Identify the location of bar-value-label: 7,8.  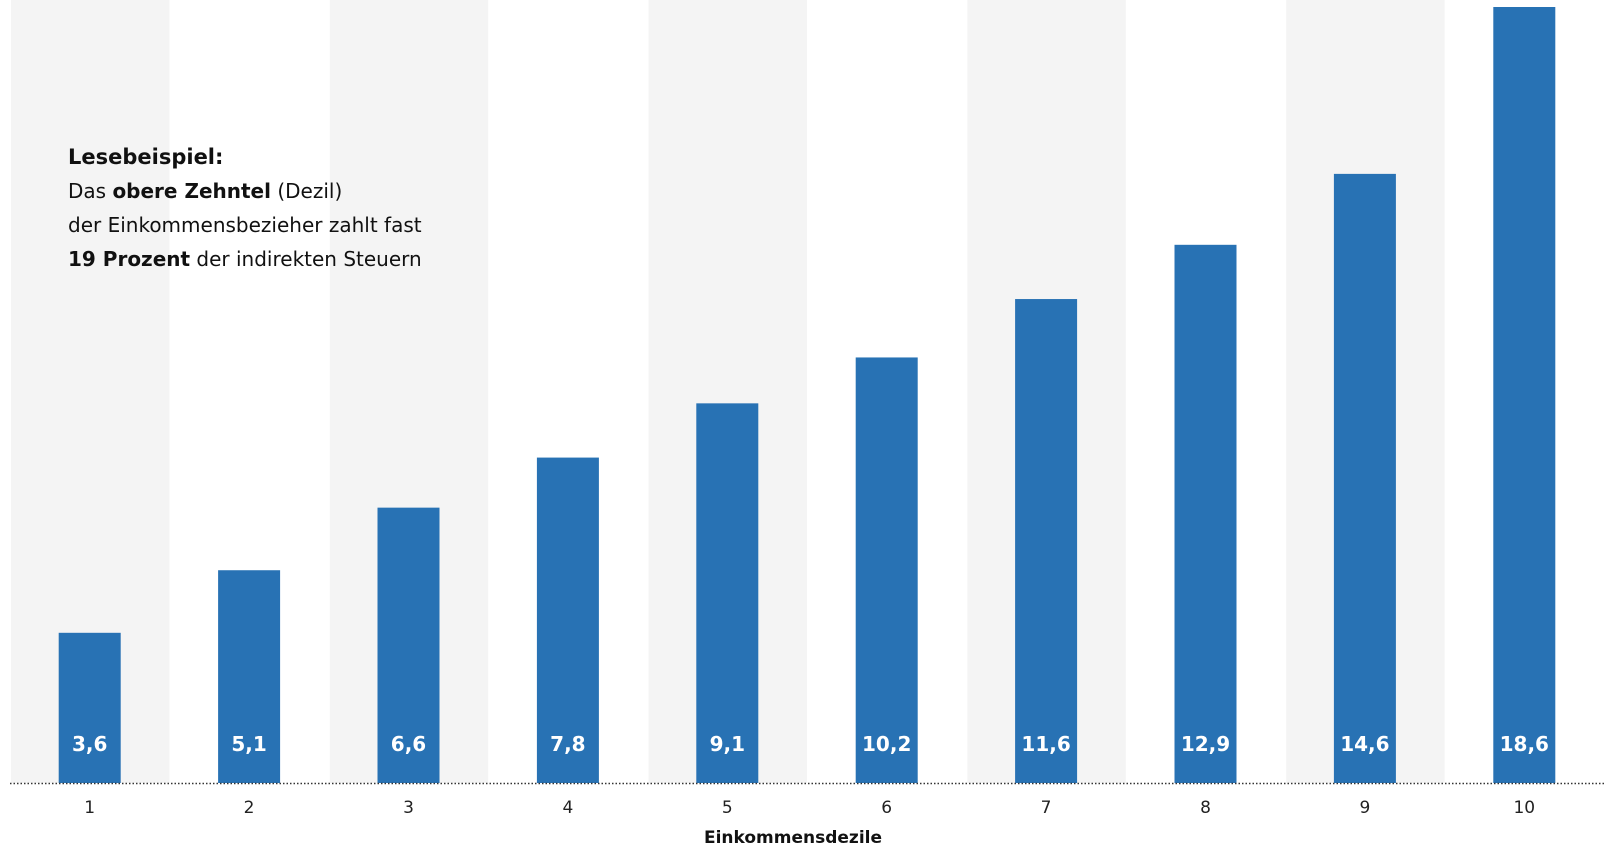
(567, 744).